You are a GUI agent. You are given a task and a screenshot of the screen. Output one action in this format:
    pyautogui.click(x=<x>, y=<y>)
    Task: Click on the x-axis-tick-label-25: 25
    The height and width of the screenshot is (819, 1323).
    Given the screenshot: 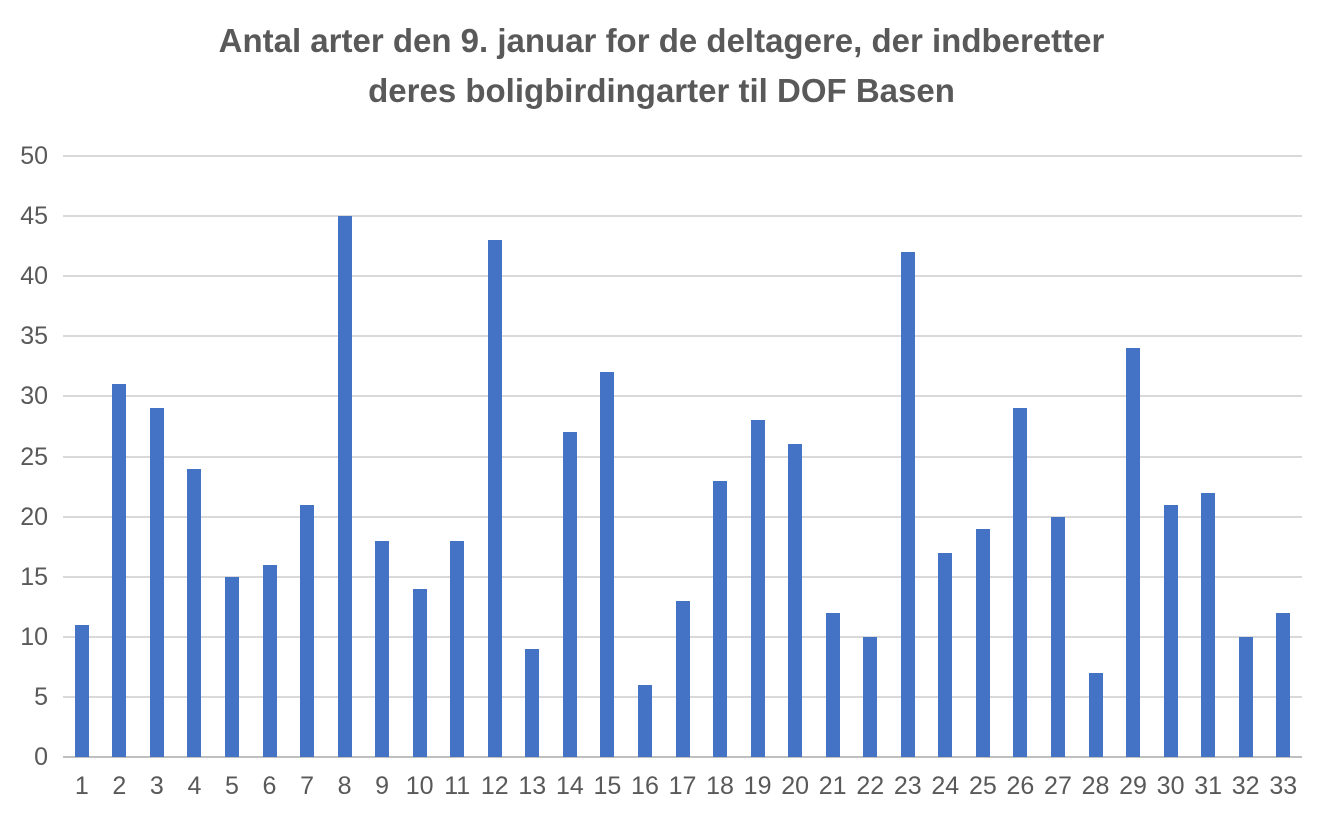 What is the action you would take?
    pyautogui.click(x=982, y=786)
    